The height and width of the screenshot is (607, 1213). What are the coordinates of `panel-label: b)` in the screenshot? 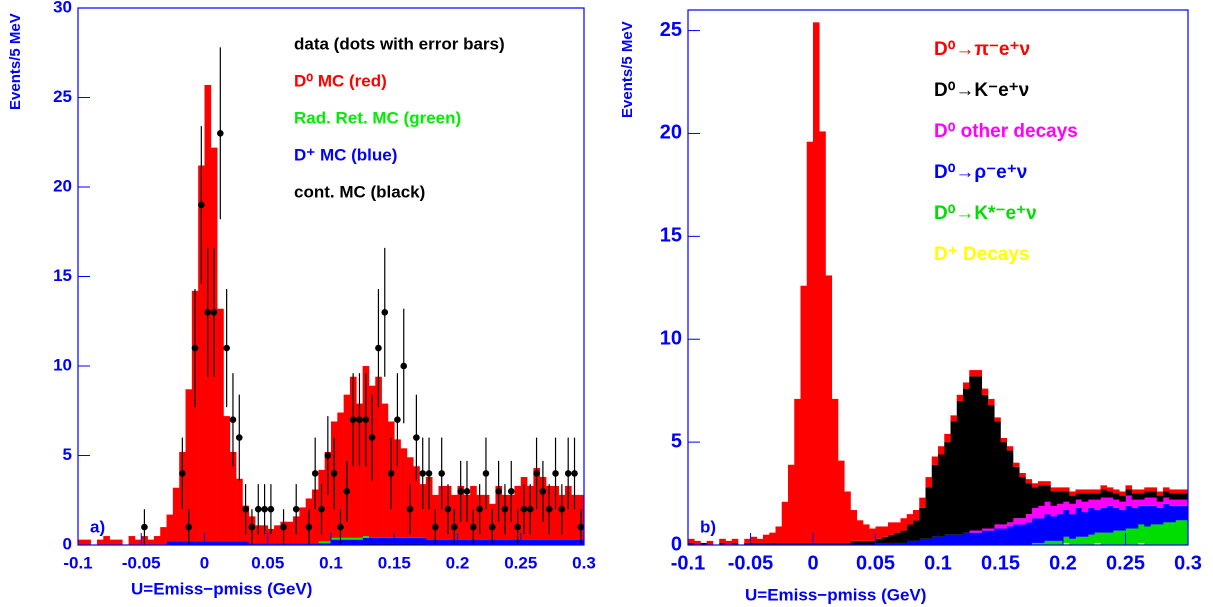 It's located at (708, 526).